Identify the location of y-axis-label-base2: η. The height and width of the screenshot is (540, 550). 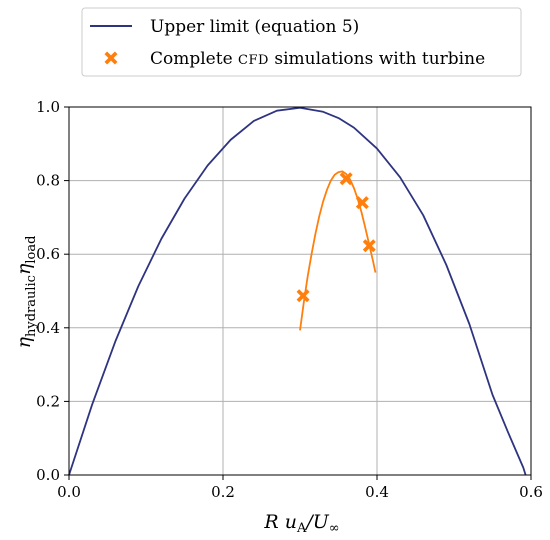
(24, 269).